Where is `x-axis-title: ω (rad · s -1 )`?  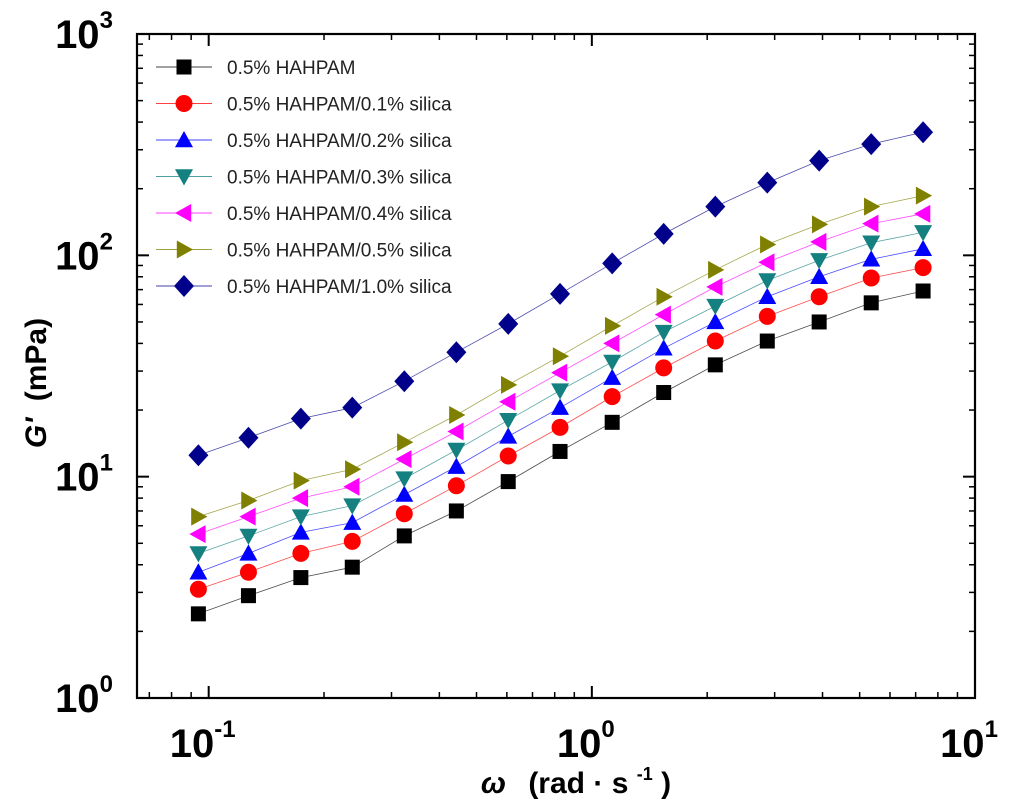 x-axis-title: ω (rad · s -1 ) is located at coordinates (576, 777).